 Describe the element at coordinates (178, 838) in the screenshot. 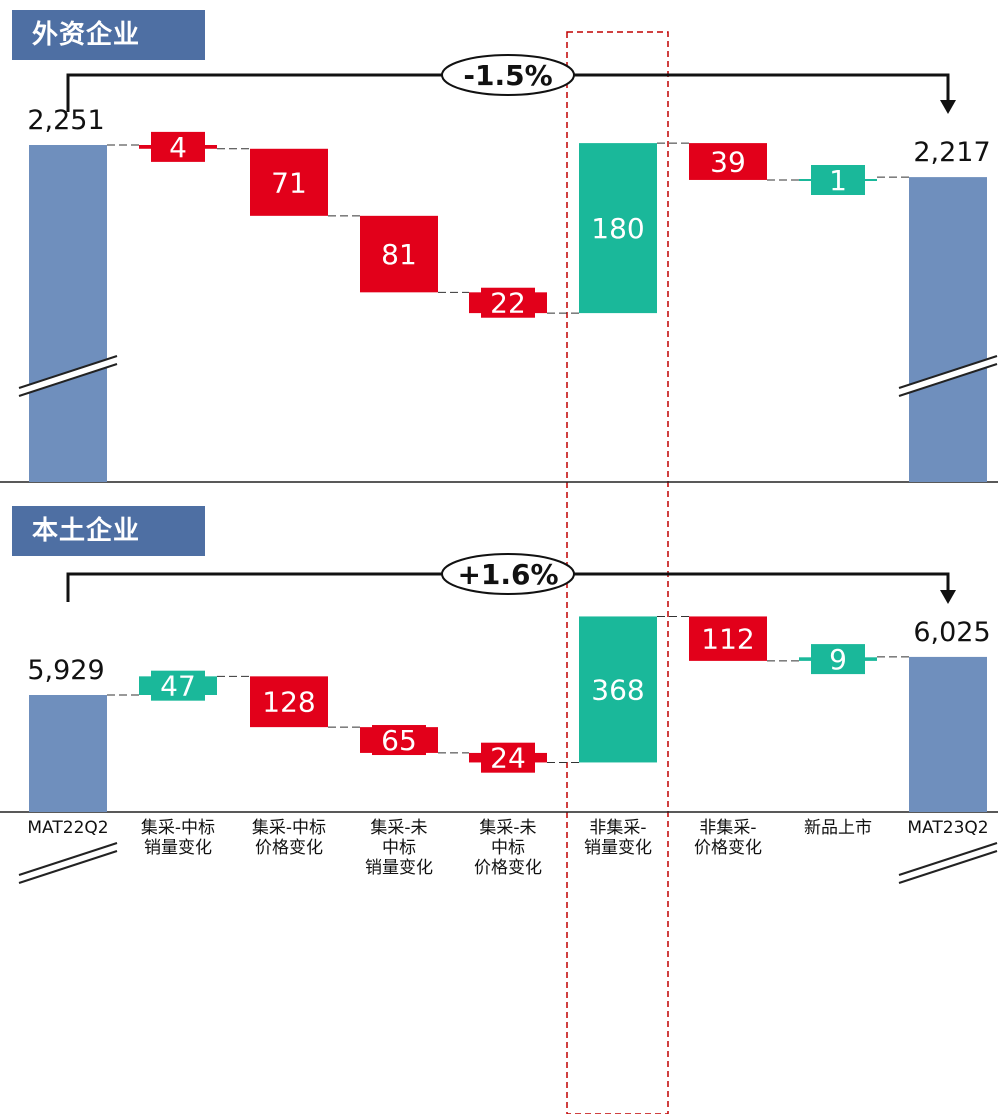

I see `category-label: 集采-中标 销量变化` at that location.